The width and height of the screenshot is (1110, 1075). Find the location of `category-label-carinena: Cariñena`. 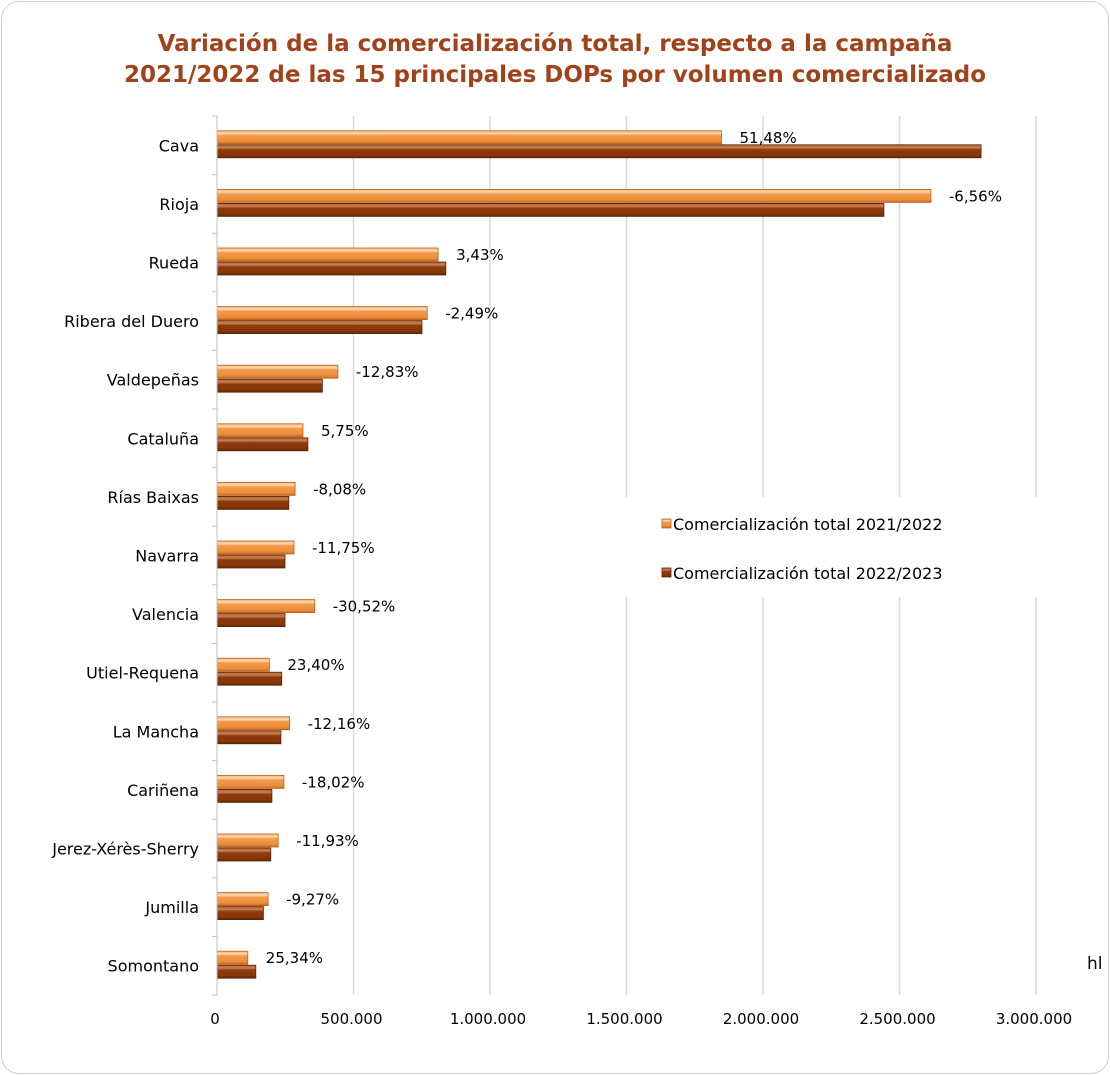

category-label-carinena: Cariñena is located at coordinates (163, 790).